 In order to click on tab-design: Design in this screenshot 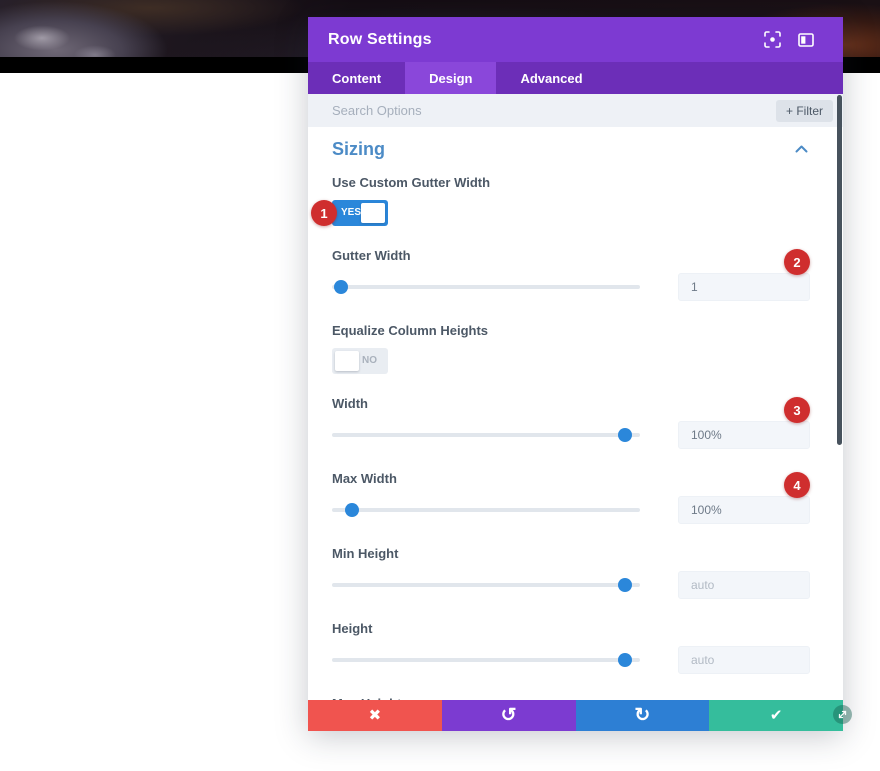, I will do `click(451, 78)`.